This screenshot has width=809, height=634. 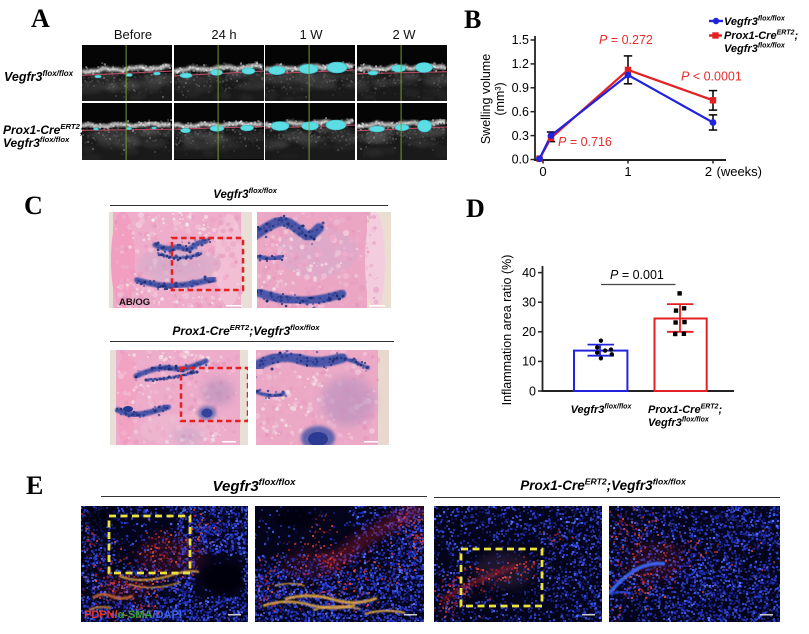 What do you see at coordinates (520, 136) in the screenshot?
I see `svg-text: 0.3` at bounding box center [520, 136].